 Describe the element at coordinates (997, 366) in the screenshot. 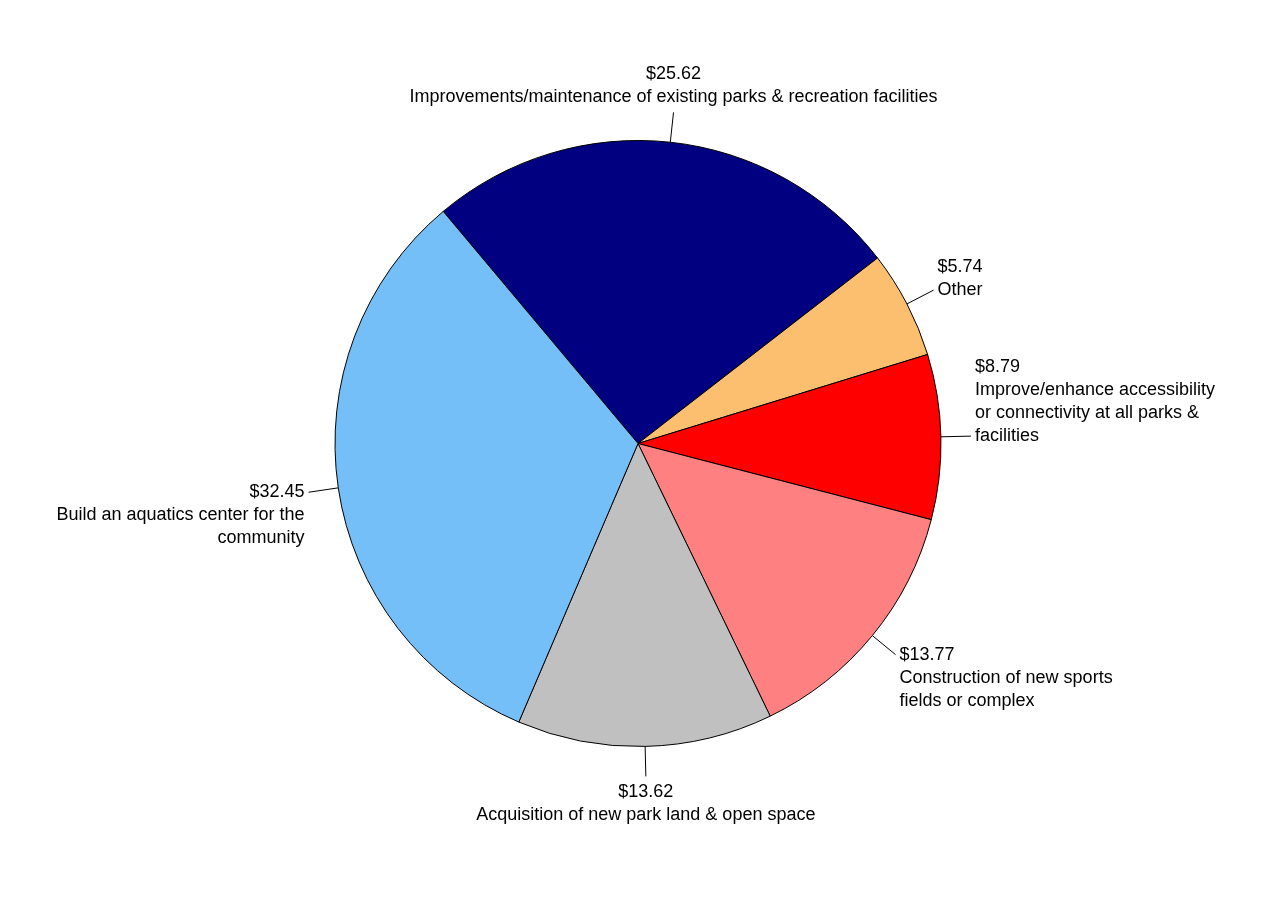

I see `data-label: $8.79` at that location.